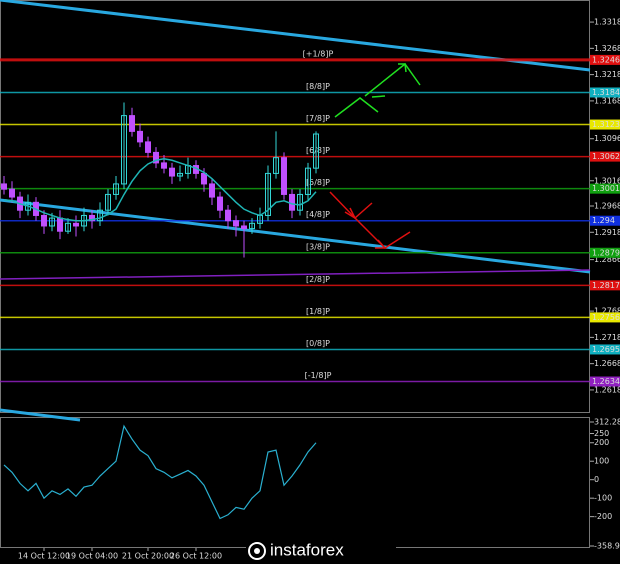 The width and height of the screenshot is (620, 564). What do you see at coordinates (603, 516) in the screenshot?
I see `indicator-tick-label: -200` at bounding box center [603, 516].